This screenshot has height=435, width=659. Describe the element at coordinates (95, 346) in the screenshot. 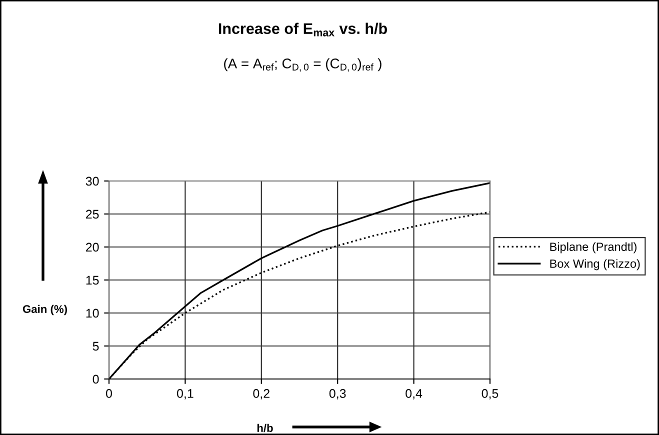

I see `y-tick-label: 5` at that location.